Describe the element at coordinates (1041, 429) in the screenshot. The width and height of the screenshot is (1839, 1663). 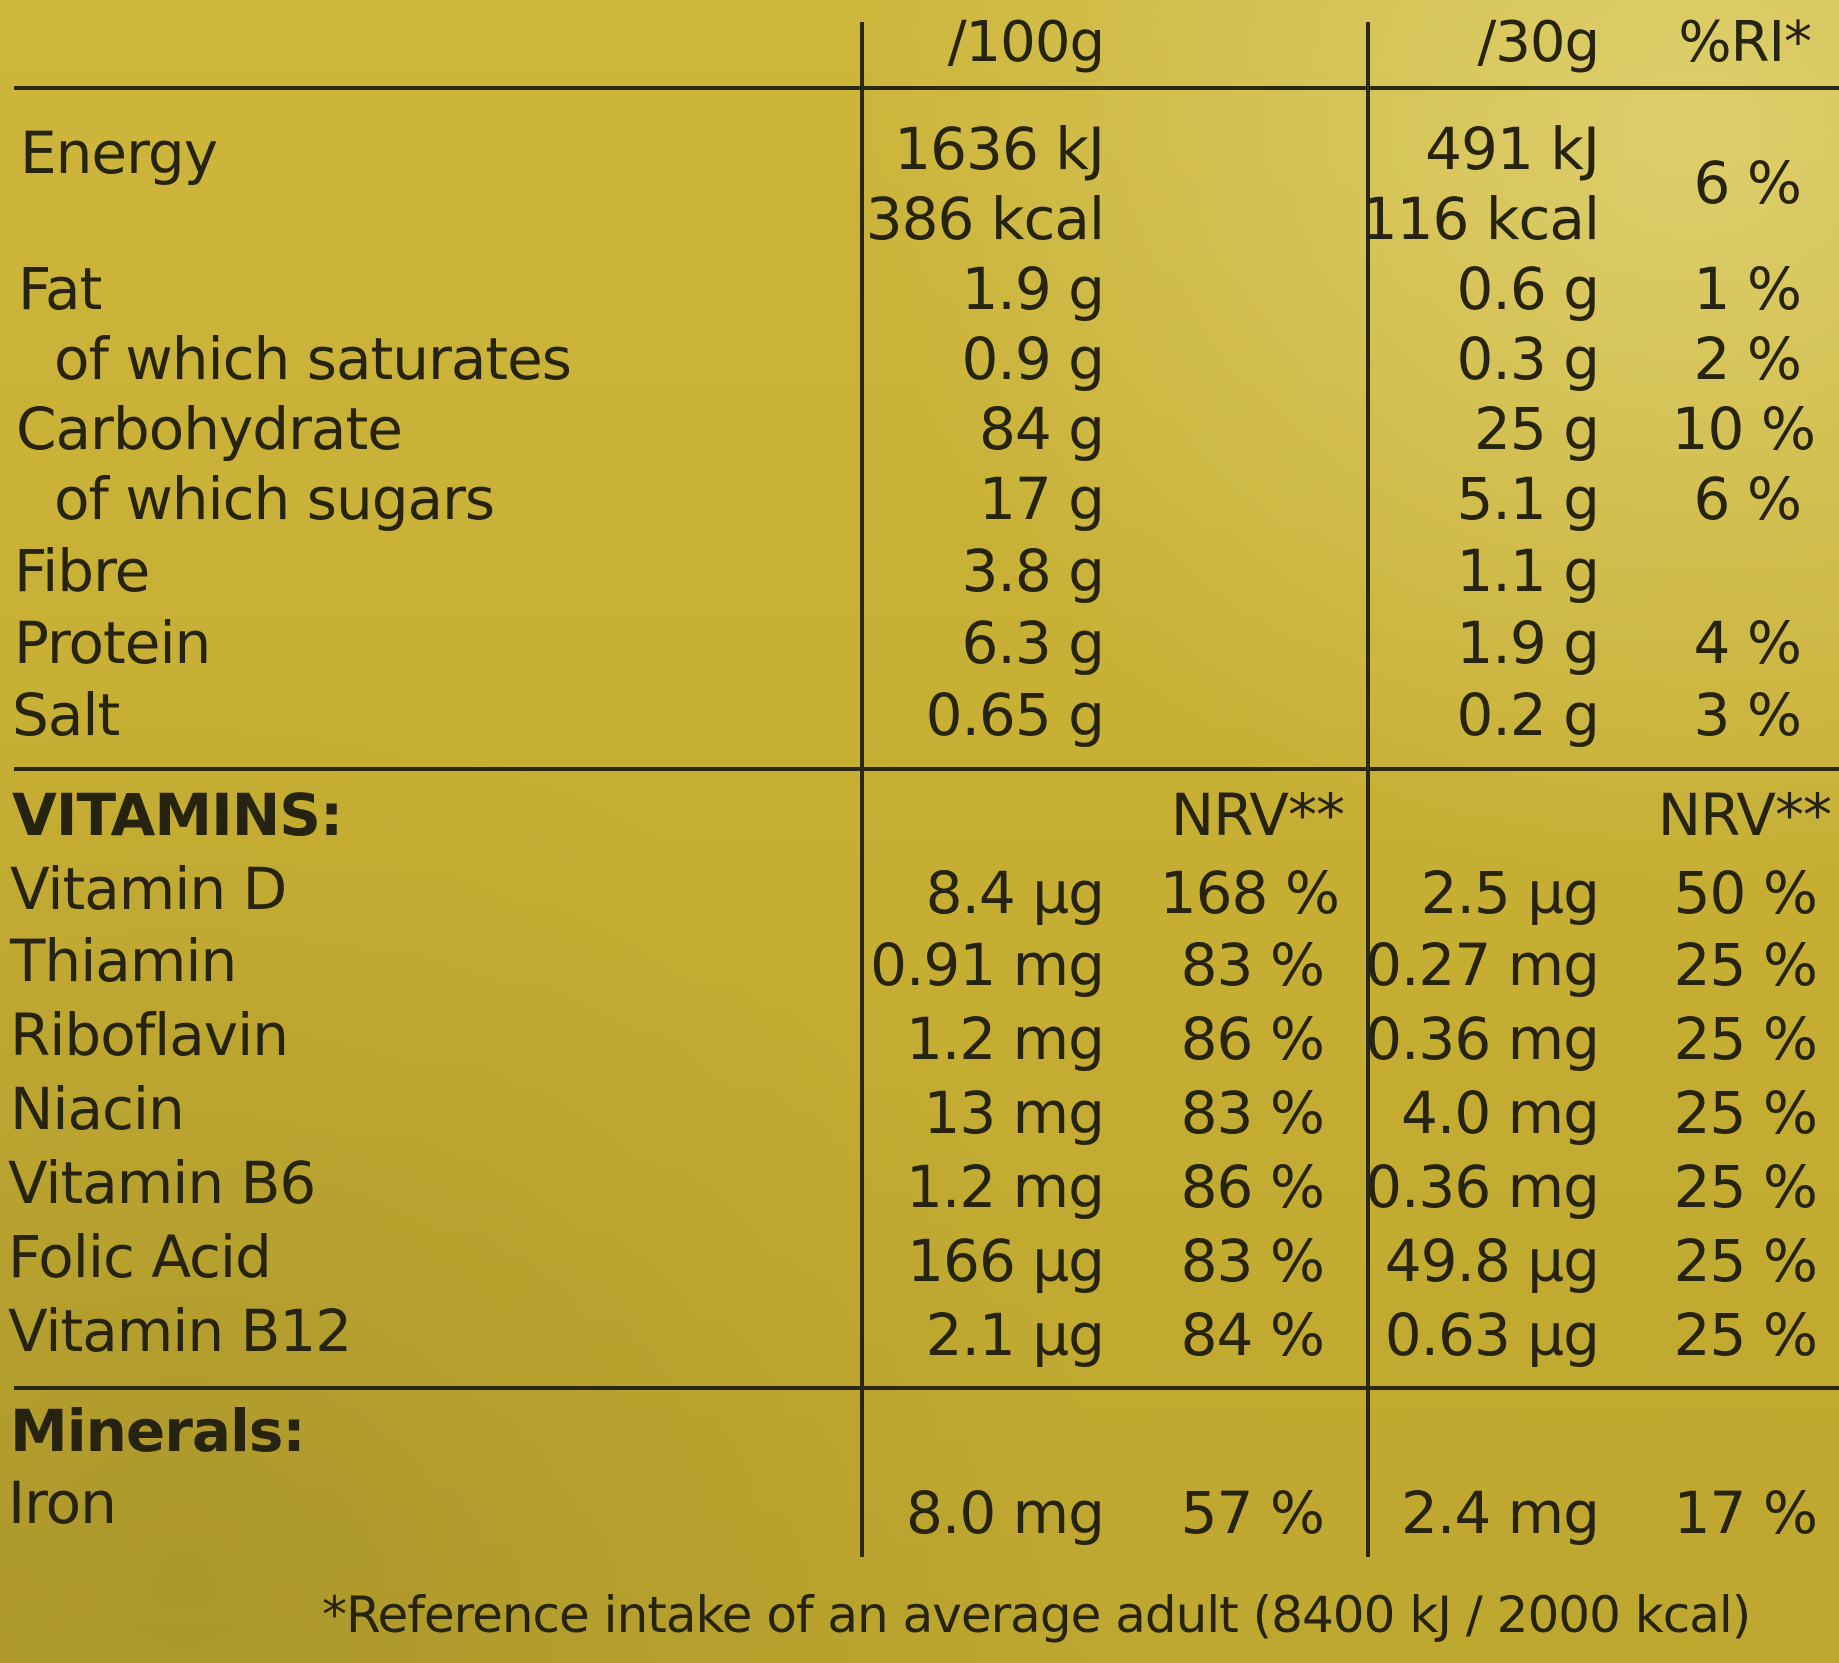
I see `nutrient-per100: 84 g` at that location.